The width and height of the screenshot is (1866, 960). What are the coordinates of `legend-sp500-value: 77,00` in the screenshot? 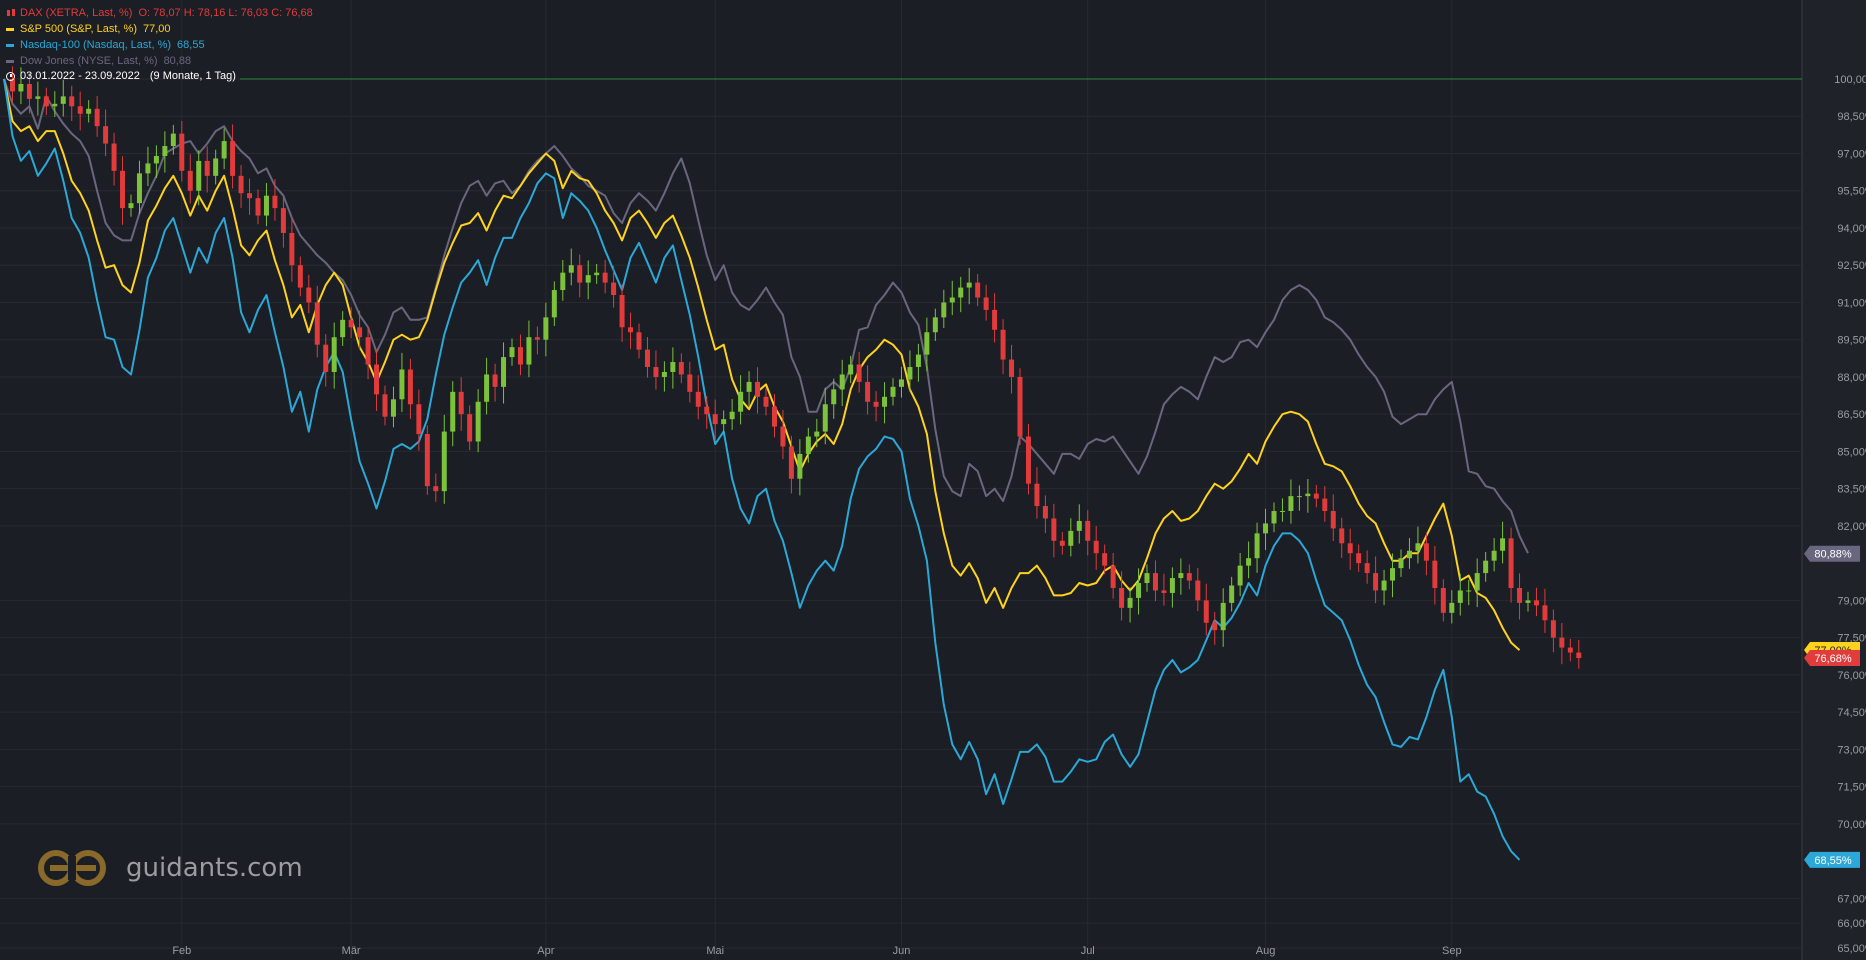 It's located at (157, 29).